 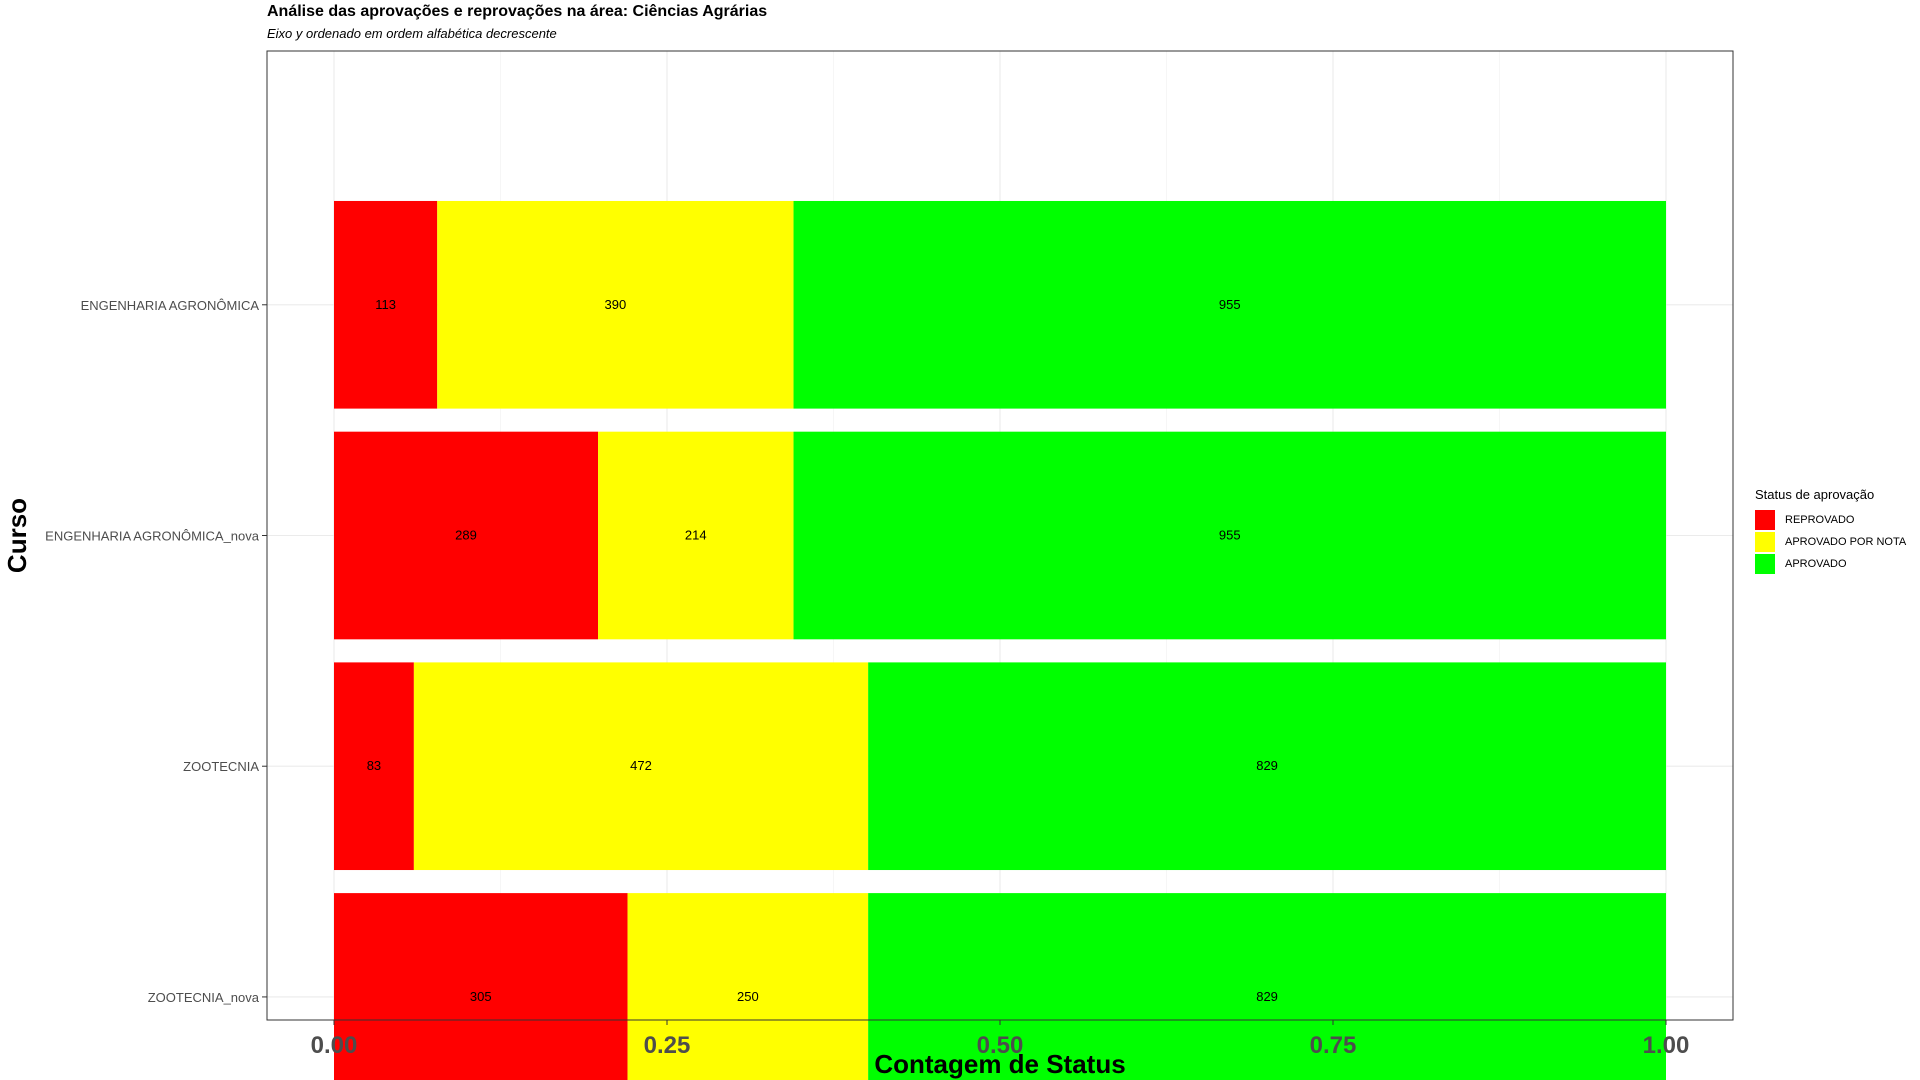 I want to click on data-label: 214, so click(x=696, y=535).